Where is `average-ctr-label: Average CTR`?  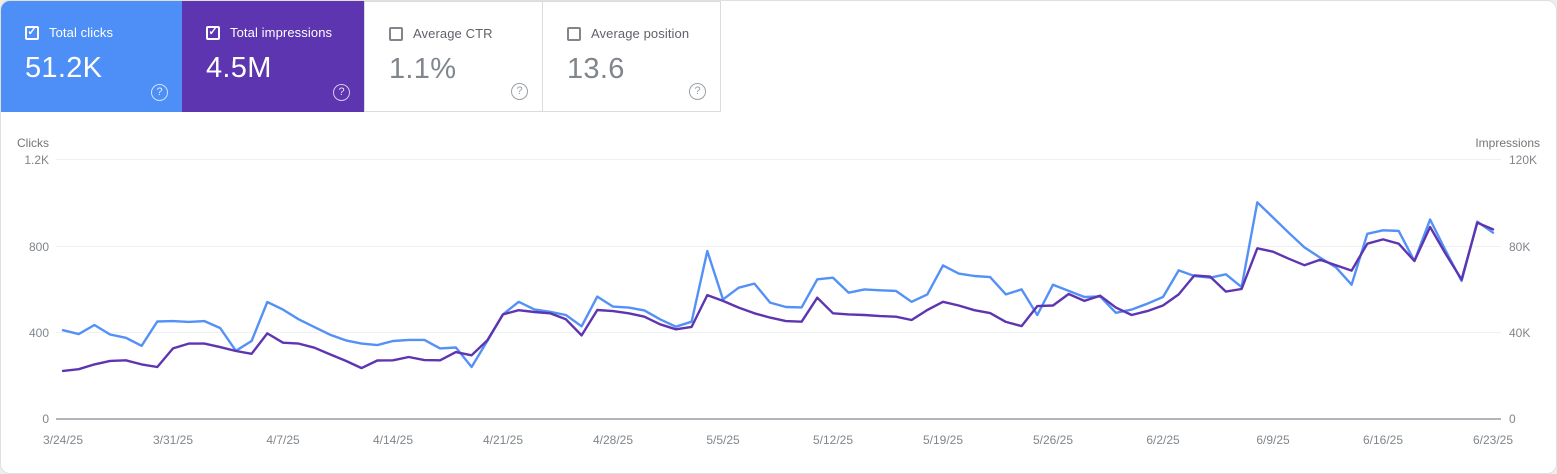 average-ctr-label: Average CTR is located at coordinates (453, 33).